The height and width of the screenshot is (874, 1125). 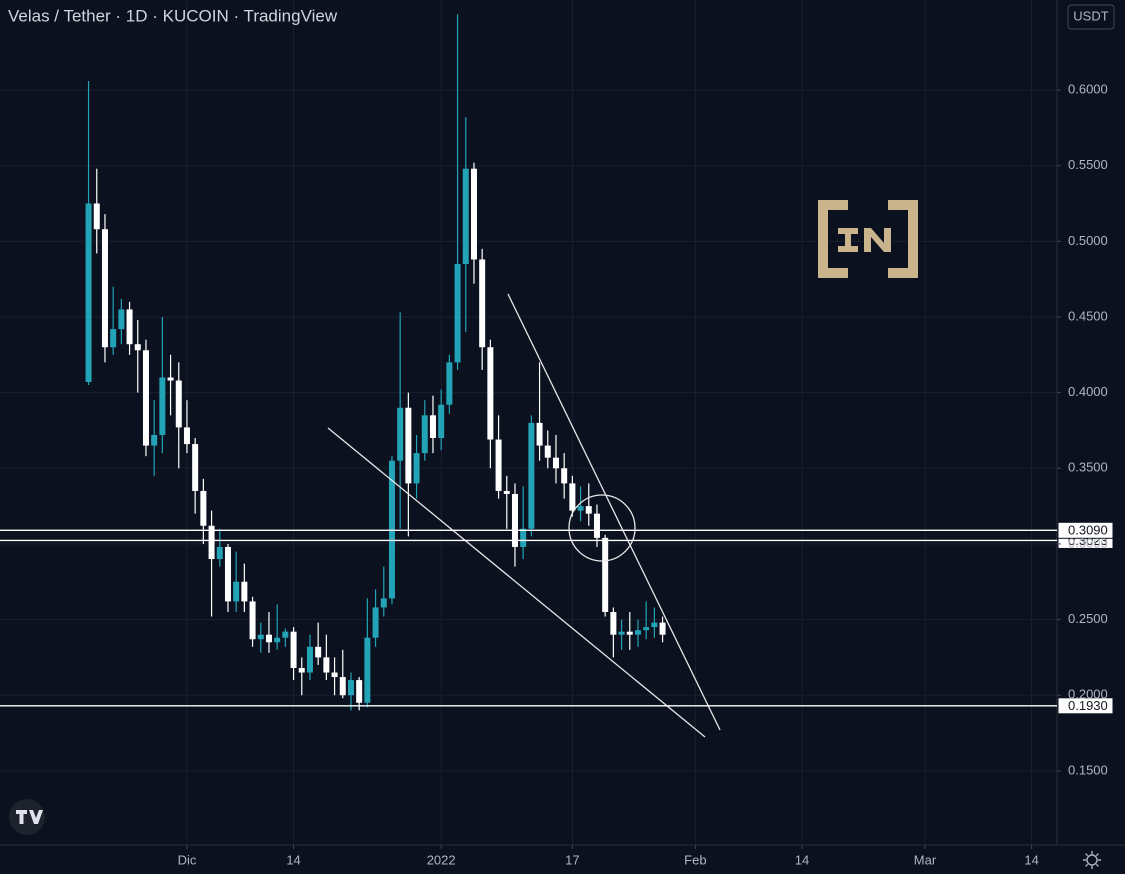 I want to click on y-tick-label: 0.6000, so click(x=1088, y=88).